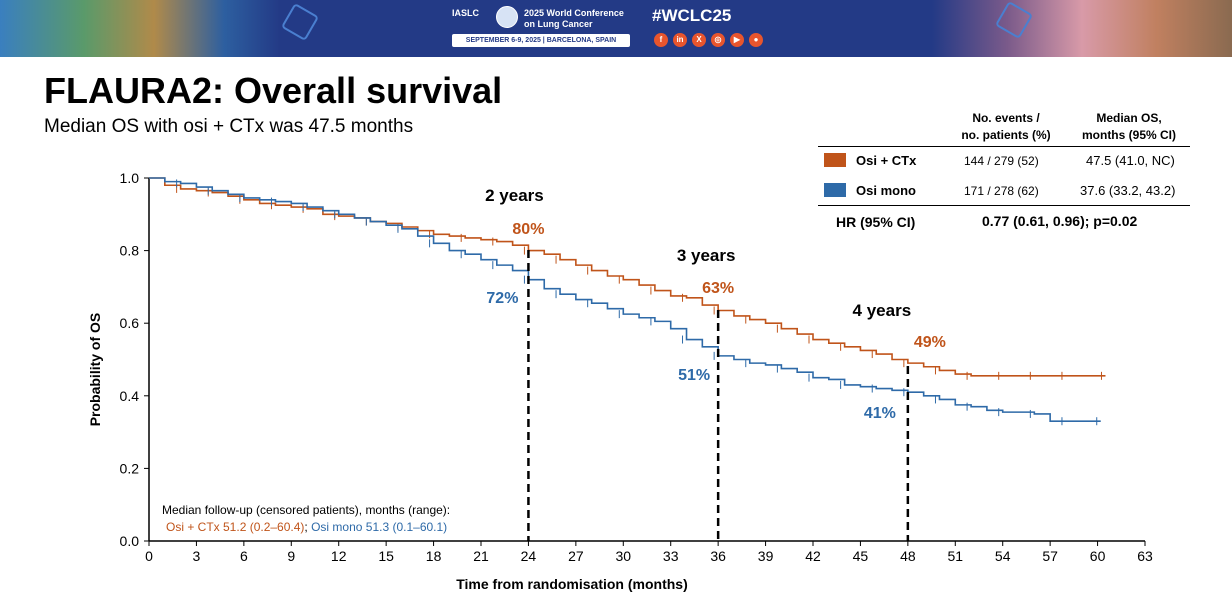 The image size is (1232, 592). What do you see at coordinates (507, 17) in the screenshot?
I see `conference-seal-icon` at bounding box center [507, 17].